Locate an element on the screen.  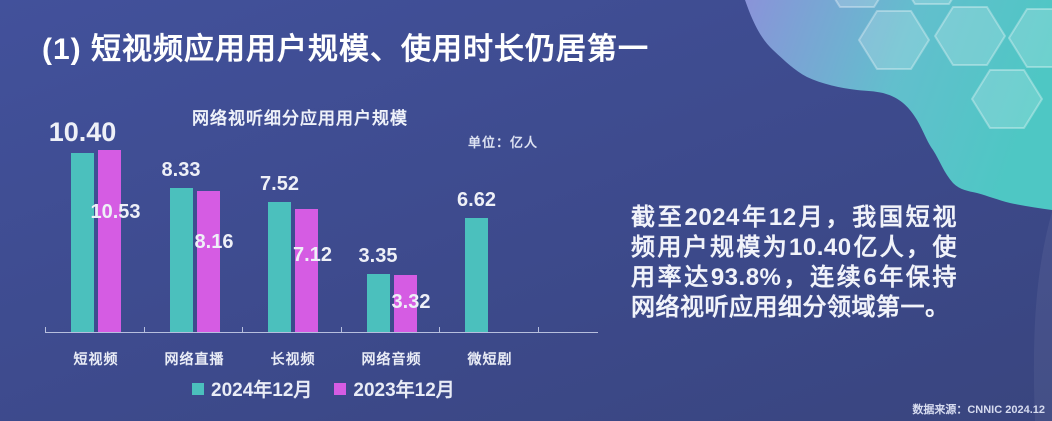
bar-2023年12月-网络音频 is located at coordinates (405, 303).